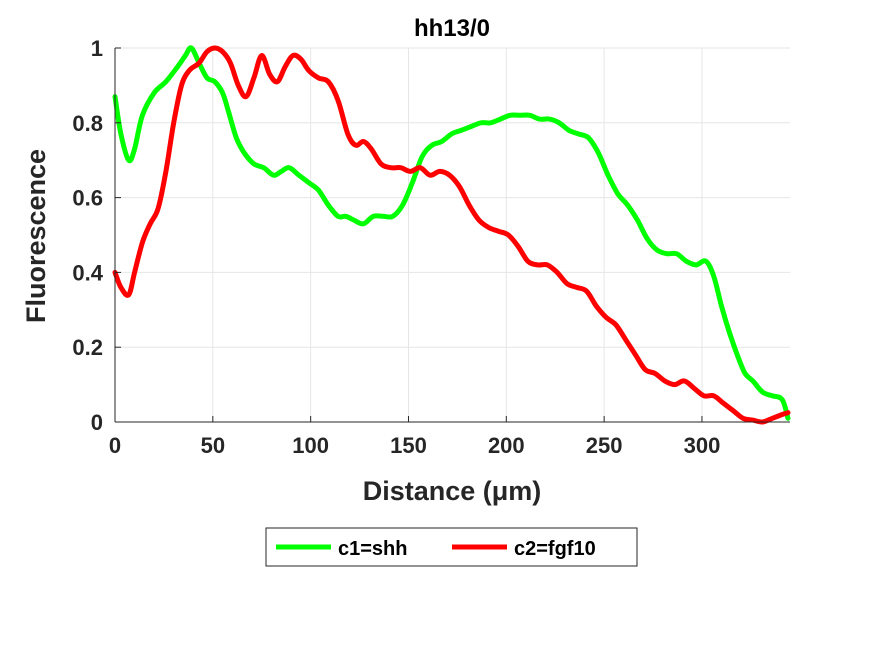  I want to click on x-tick-label: 200, so click(506, 445).